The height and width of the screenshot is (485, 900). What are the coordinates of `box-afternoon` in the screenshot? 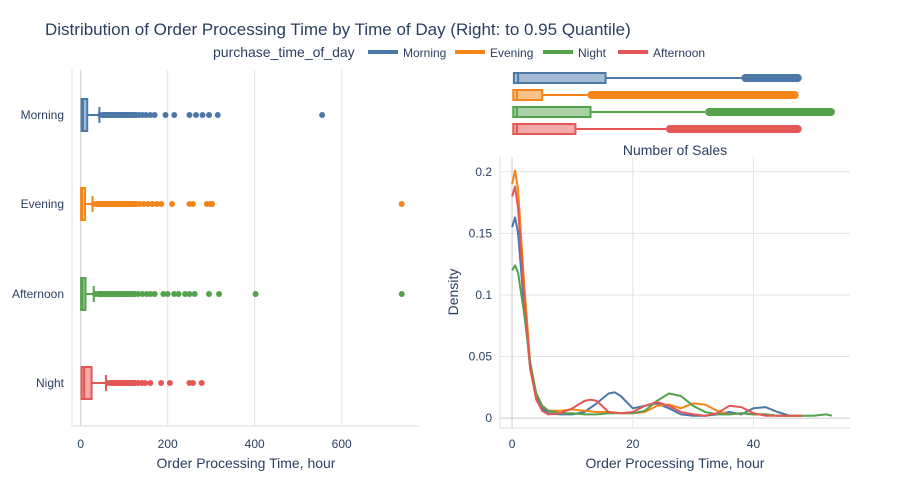 It's located at (242, 294).